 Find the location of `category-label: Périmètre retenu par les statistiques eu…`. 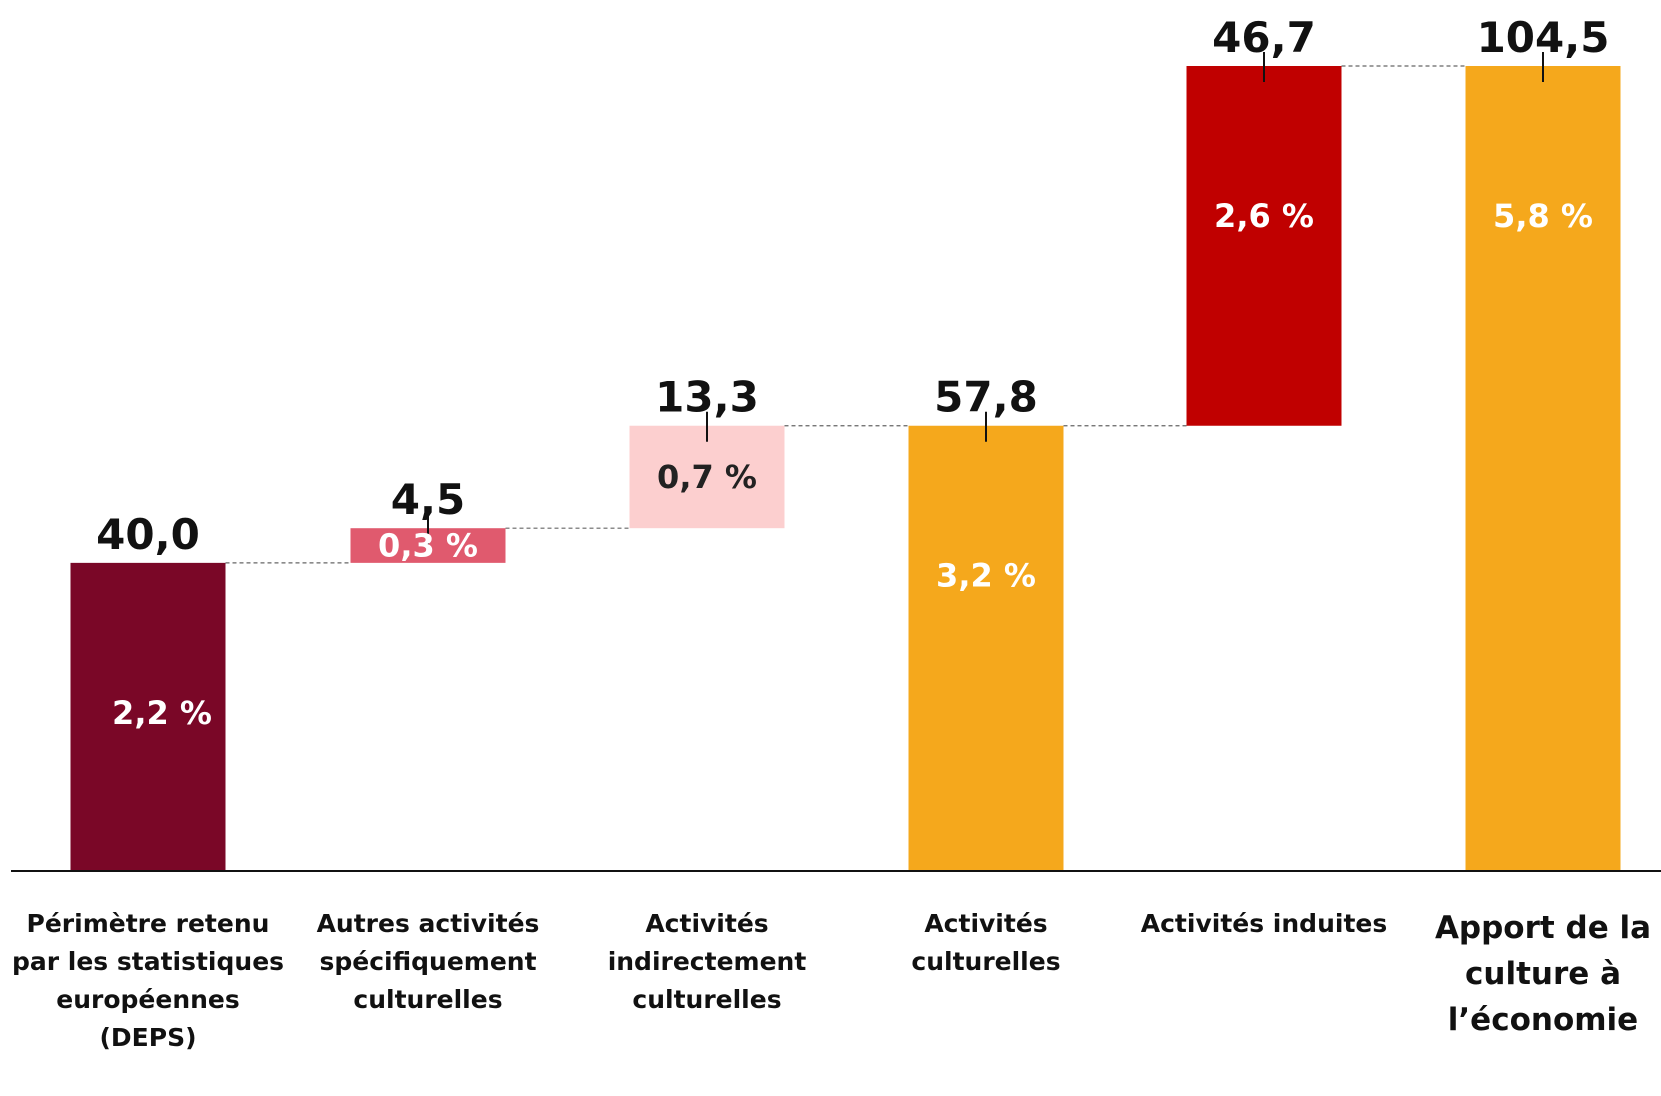

category-label: Périmètre retenu par les statistiques eu… is located at coordinates (148, 980).